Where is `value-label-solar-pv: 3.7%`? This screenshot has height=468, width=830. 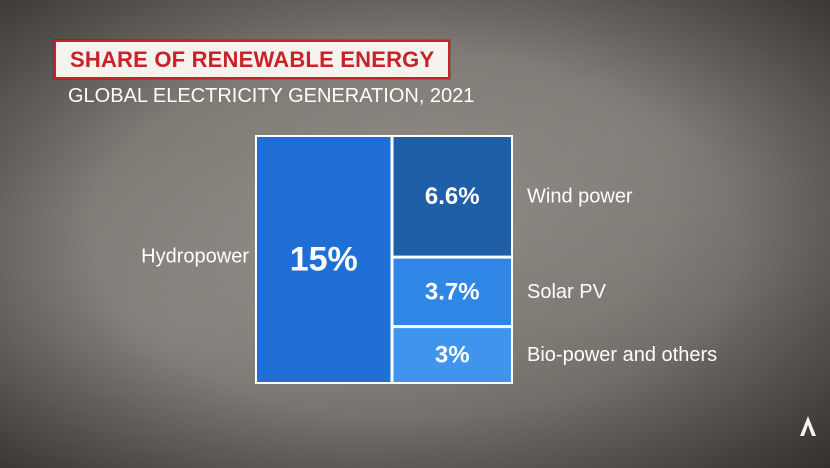 value-label-solar-pv: 3.7% is located at coordinates (452, 291).